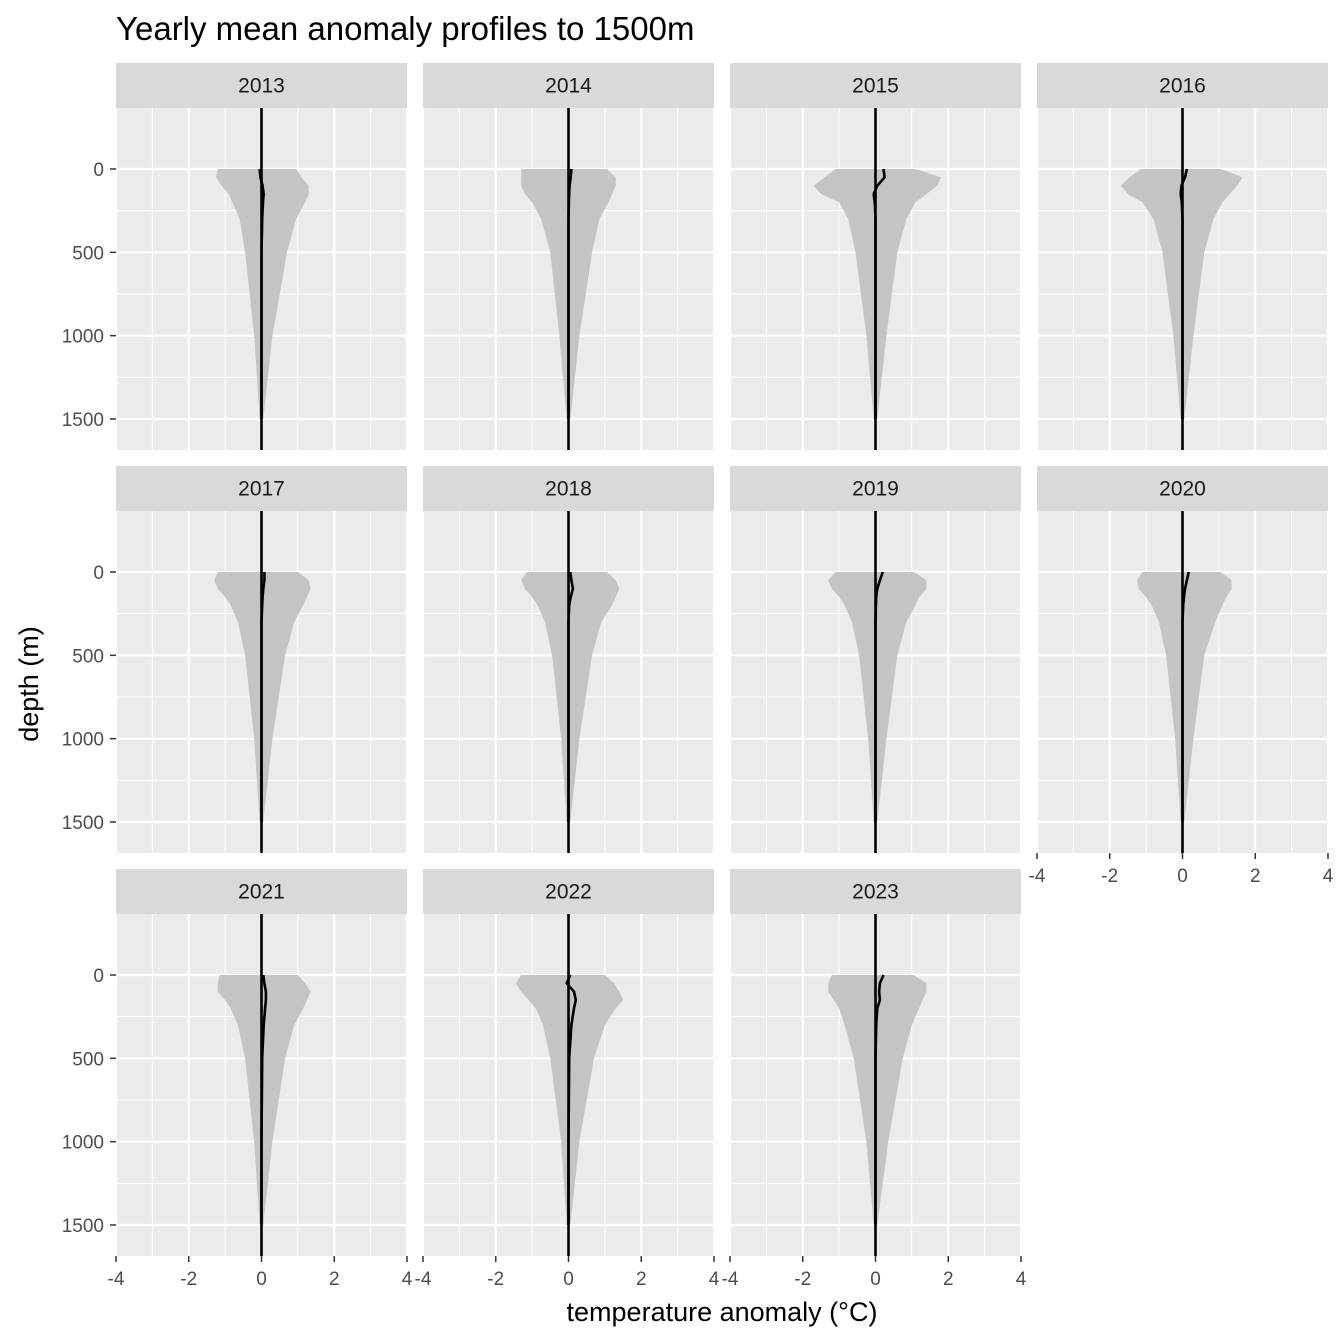 This screenshot has height=1344, width=1344. I want to click on facet-panel-2023: 2023 -4 -2 0 2 4, so click(874, 1079).